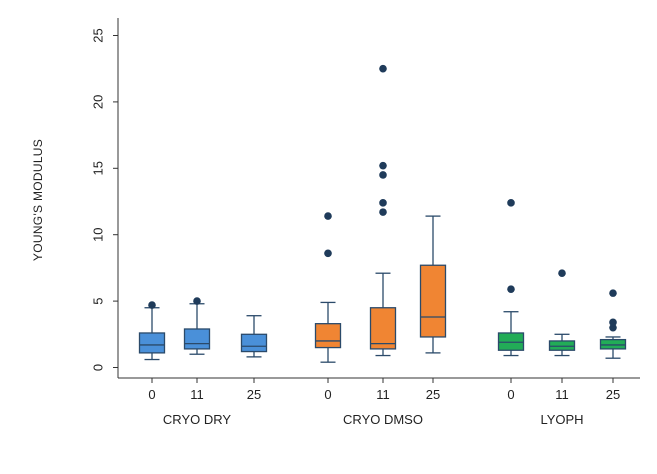  What do you see at coordinates (561, 419) in the screenshot?
I see `group-label: LYOPH` at bounding box center [561, 419].